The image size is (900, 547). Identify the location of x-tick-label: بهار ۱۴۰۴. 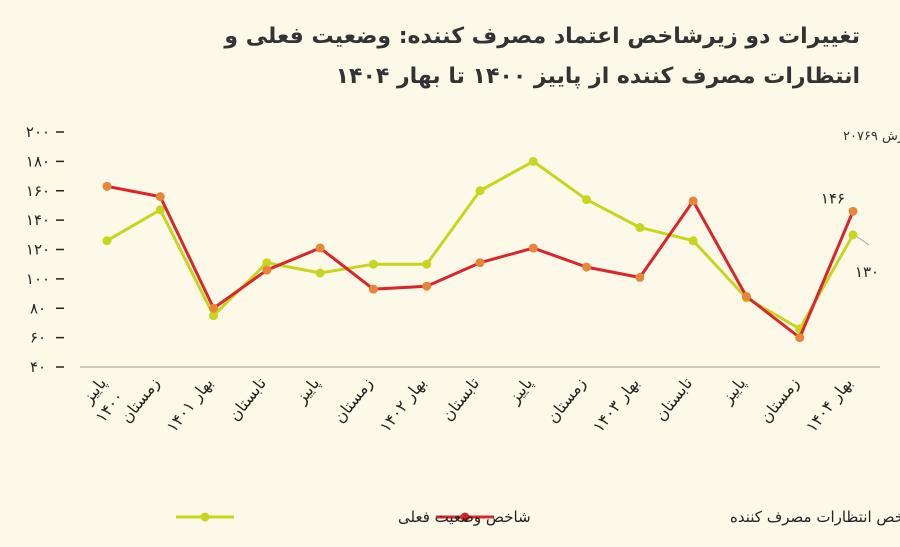
(829, 405).